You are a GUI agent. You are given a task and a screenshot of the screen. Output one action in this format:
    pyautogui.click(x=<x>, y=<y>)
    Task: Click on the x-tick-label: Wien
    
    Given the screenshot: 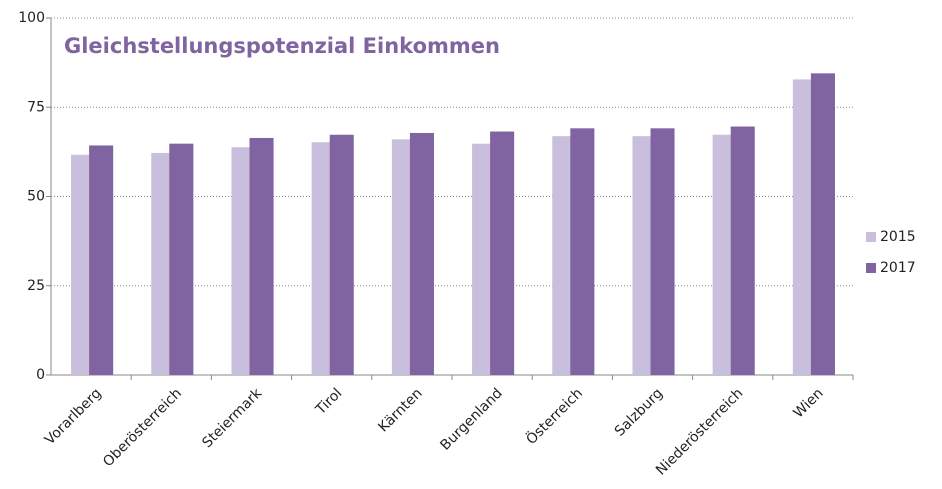 What is the action you would take?
    pyautogui.click(x=809, y=403)
    